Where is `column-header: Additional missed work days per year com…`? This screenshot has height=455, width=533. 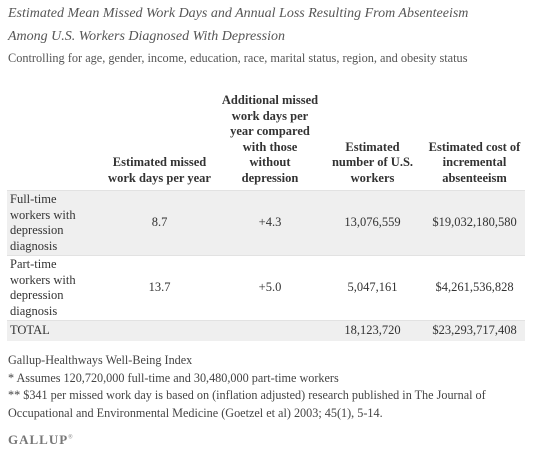 column-header: Additional missed work days per year com… is located at coordinates (270, 139).